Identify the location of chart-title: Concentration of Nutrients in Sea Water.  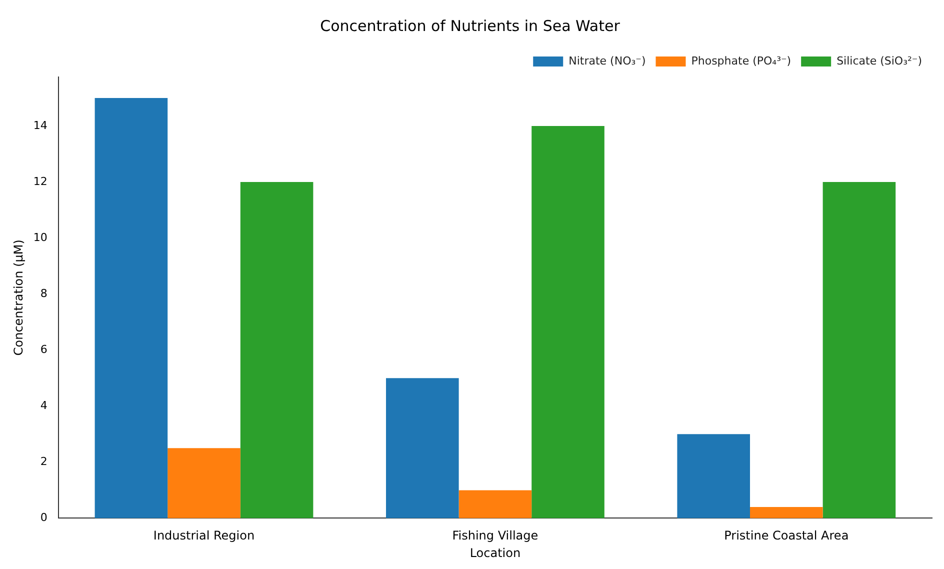
(470, 25).